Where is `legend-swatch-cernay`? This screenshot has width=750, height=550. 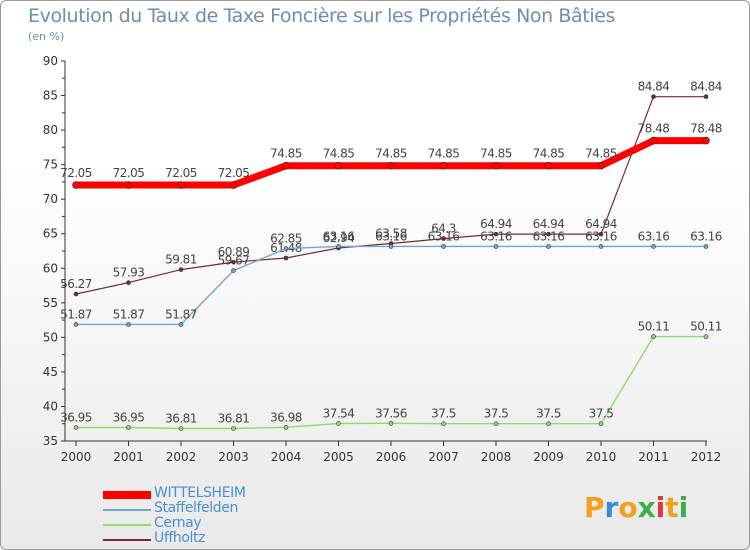
legend-swatch-cernay is located at coordinates (127, 525).